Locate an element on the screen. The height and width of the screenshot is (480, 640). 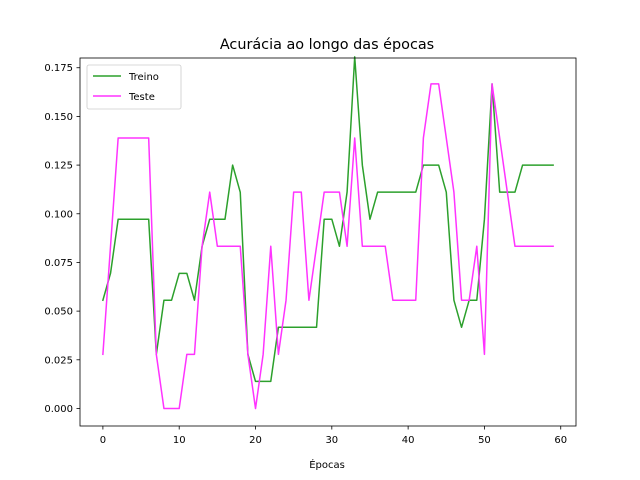
x-axis-label: Épocas is located at coordinates (327, 464).